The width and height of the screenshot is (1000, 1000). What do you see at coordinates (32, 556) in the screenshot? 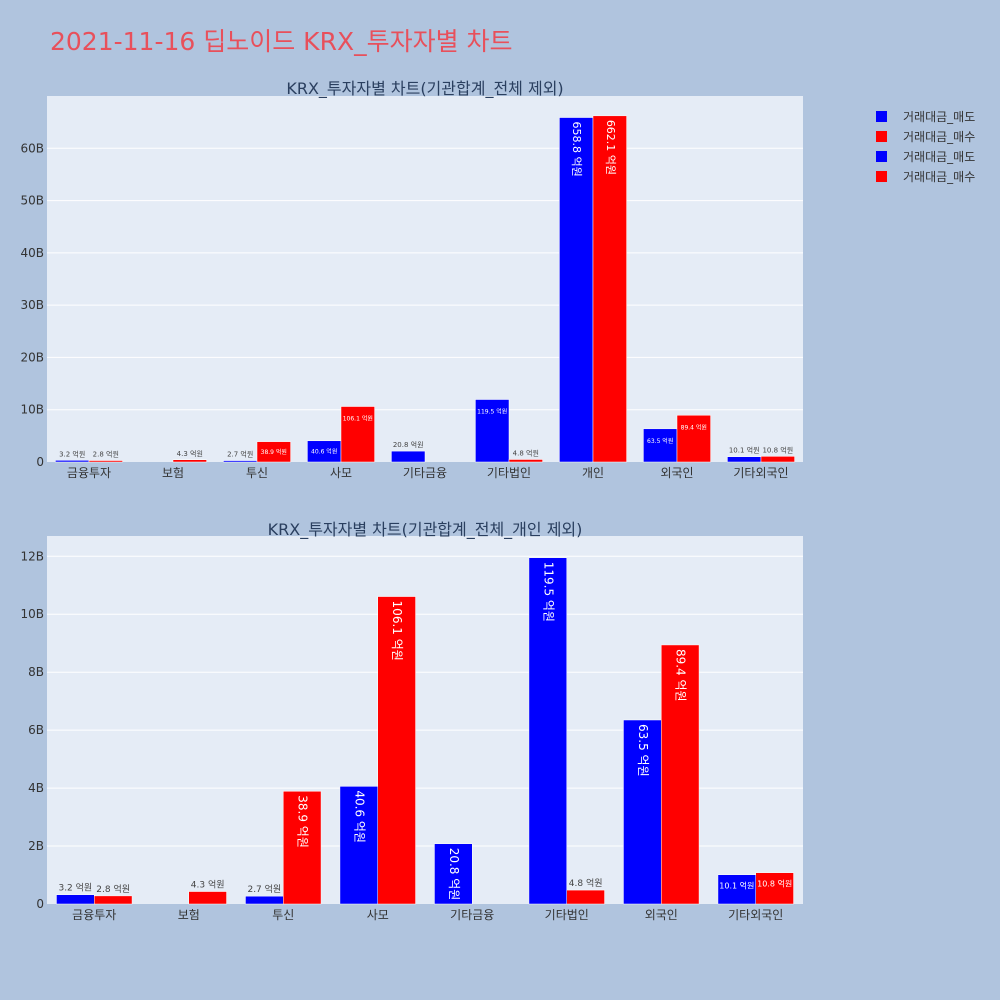
I see `y-tick-label: 12B` at bounding box center [32, 556].